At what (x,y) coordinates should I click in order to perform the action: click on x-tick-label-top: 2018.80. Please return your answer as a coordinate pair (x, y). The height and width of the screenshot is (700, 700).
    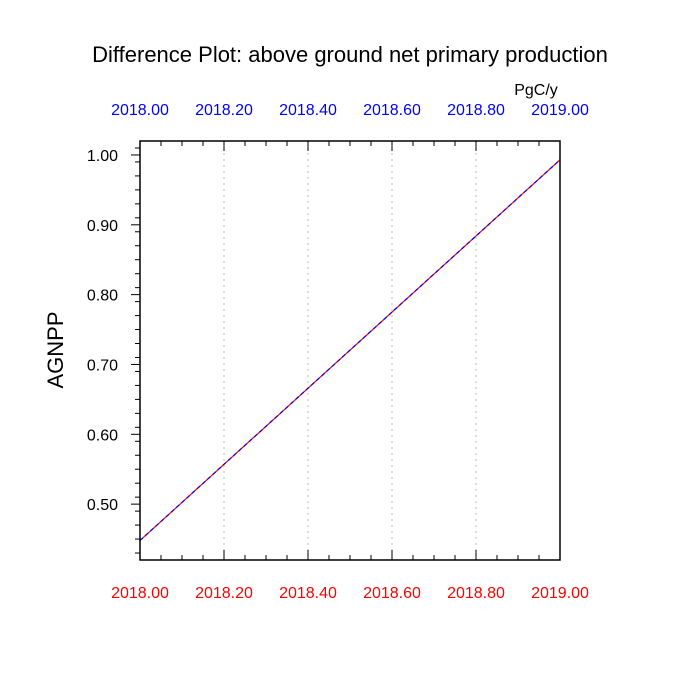
    Looking at the image, I should click on (476, 110).